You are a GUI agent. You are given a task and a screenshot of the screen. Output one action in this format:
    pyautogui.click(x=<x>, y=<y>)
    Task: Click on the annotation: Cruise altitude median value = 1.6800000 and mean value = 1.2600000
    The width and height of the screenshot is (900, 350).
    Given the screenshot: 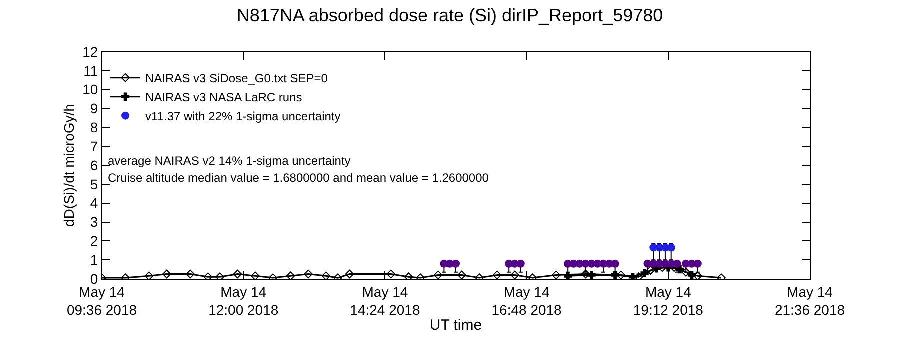 What is the action you would take?
    pyautogui.click(x=299, y=178)
    